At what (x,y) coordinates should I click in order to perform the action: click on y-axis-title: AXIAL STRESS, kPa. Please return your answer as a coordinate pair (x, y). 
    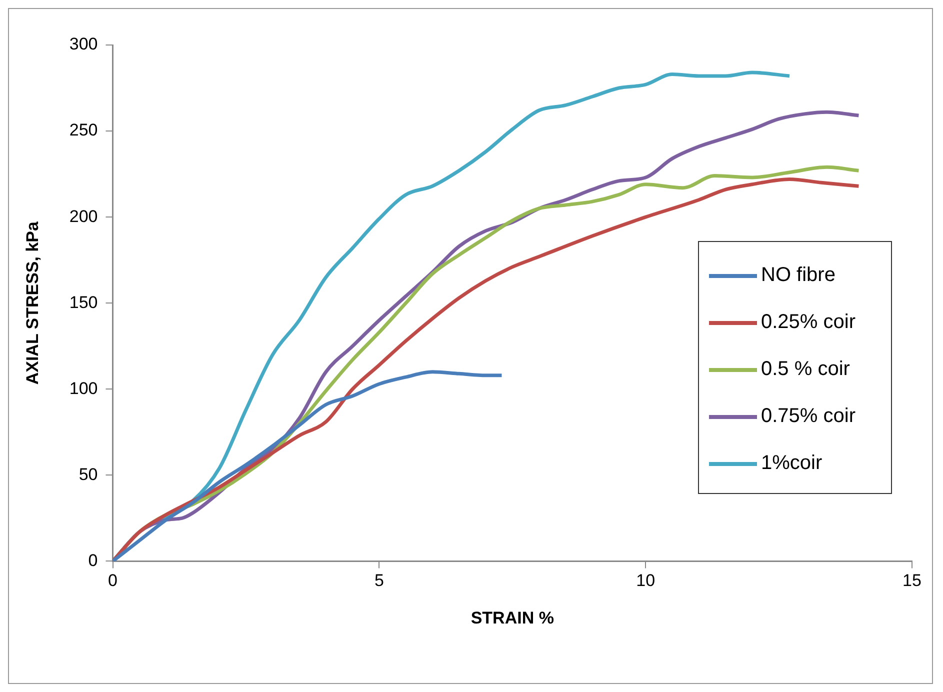
    Looking at the image, I should click on (32, 303).